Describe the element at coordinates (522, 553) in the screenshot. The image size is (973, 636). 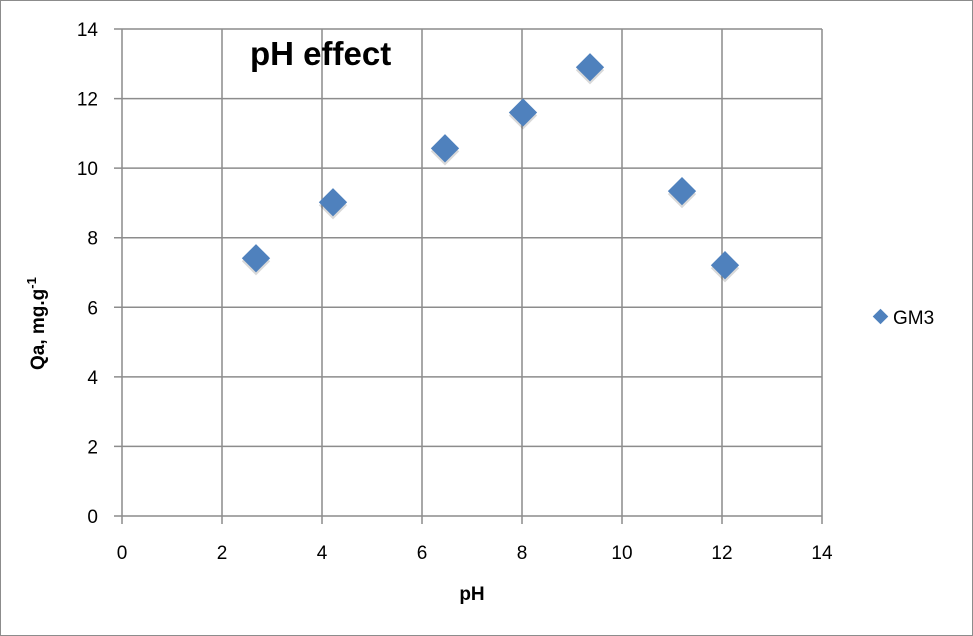
I see `x-tick-label: 8` at that location.